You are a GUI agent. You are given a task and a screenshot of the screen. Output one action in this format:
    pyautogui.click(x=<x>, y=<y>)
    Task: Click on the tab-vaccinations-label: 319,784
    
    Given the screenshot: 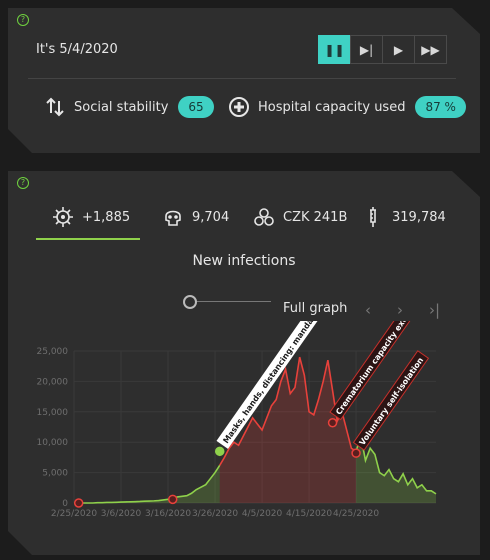 What is the action you would take?
    pyautogui.click(x=419, y=217)
    